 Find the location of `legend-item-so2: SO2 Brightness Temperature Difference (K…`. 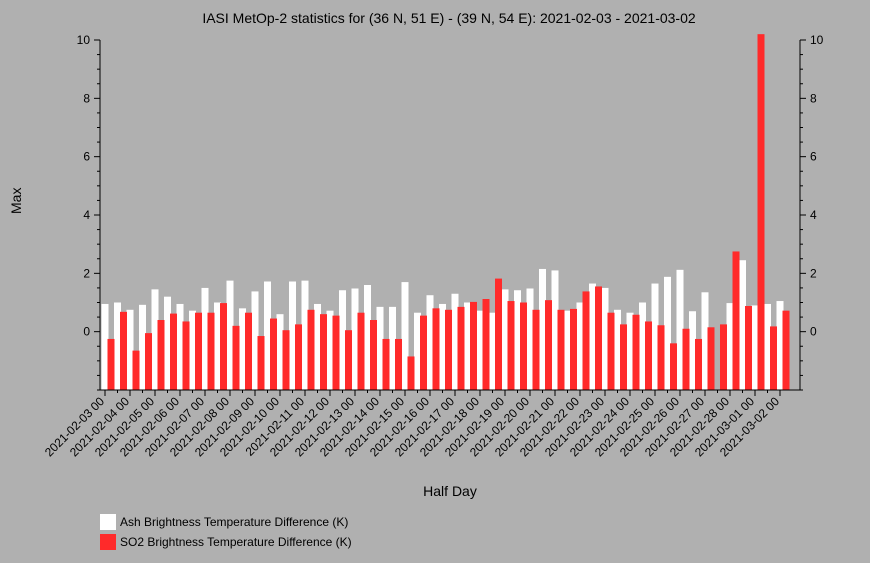

legend-item-so2: SO2 Brightness Temperature Difference (K… is located at coordinates (226, 542).